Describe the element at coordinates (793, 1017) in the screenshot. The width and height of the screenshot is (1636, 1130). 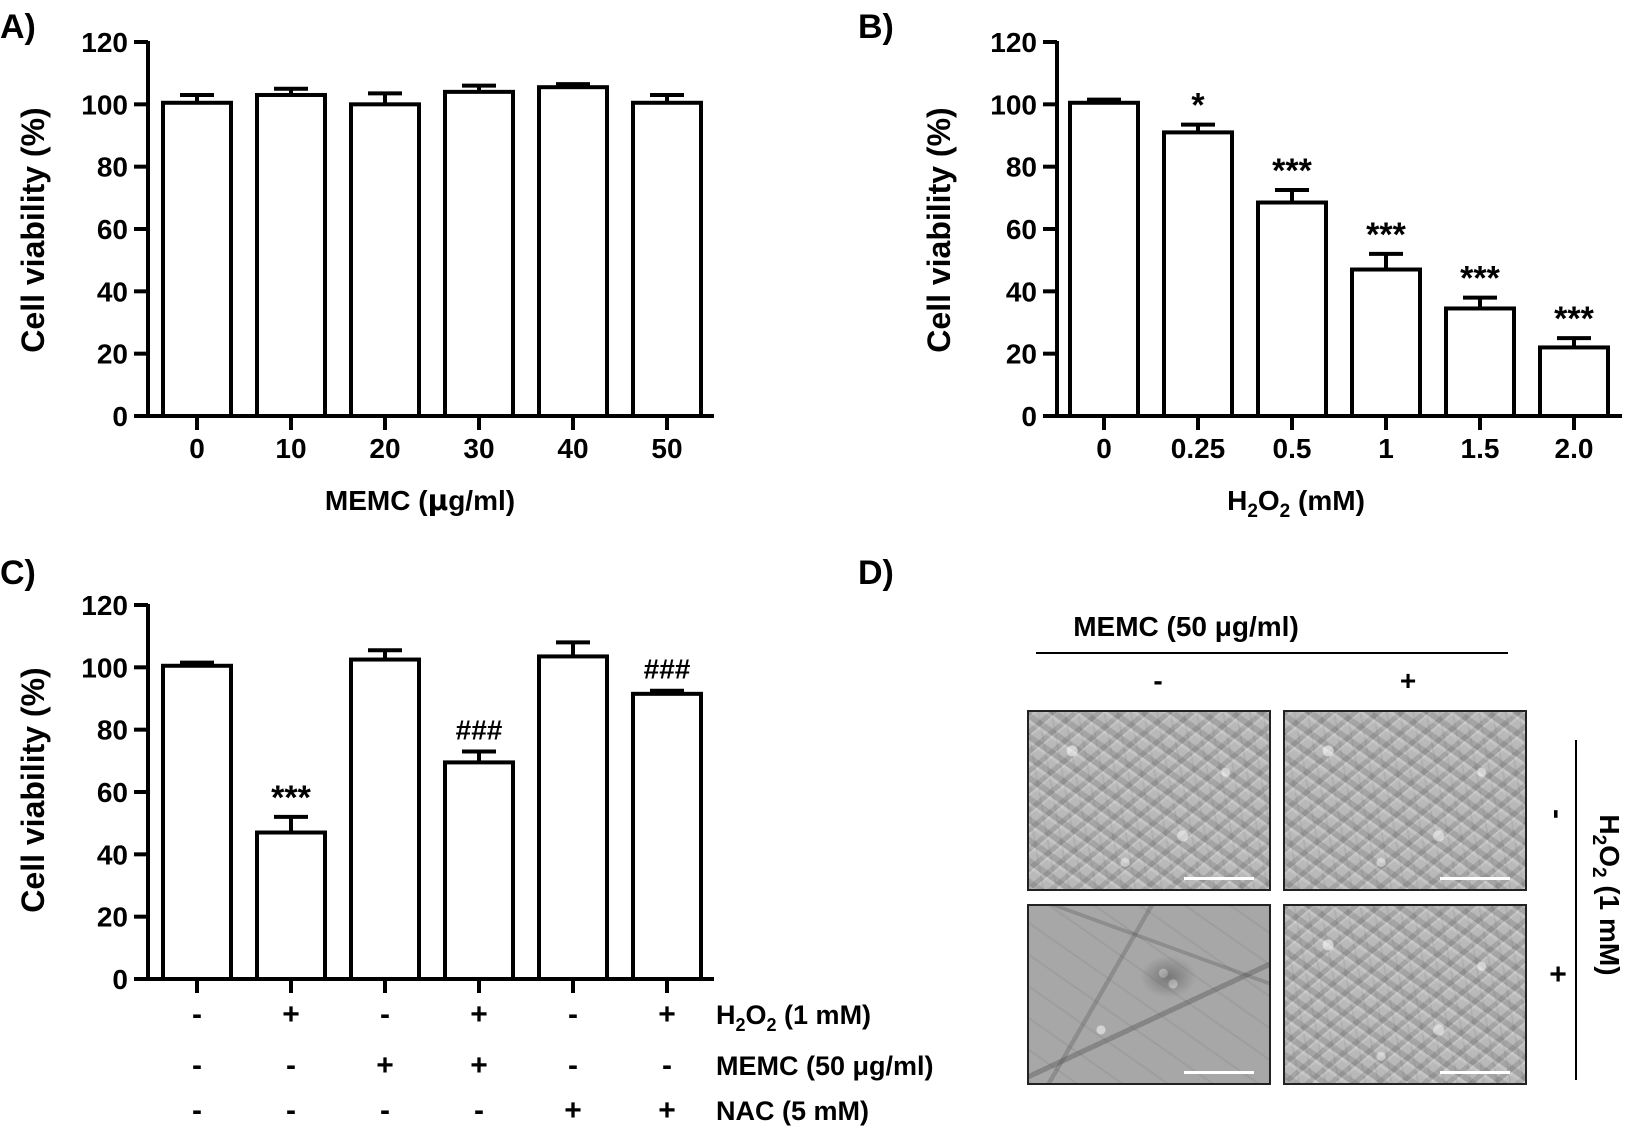
I see `chart-c-cond-h2o2-label: H2O2 (1 mM)` at that location.